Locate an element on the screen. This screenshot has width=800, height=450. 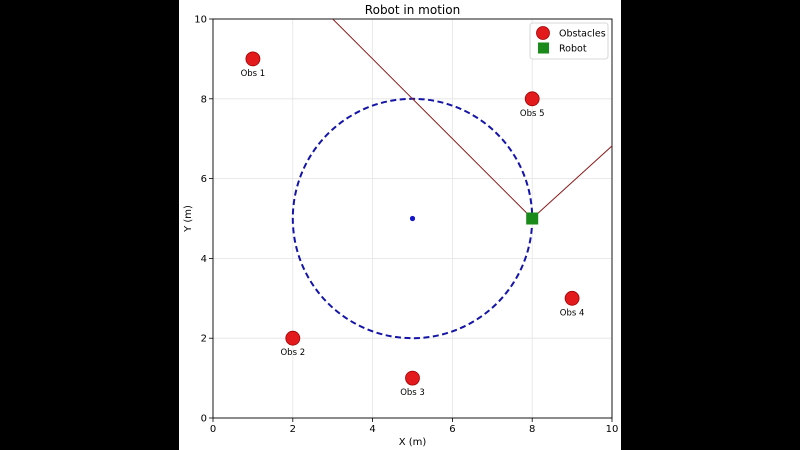
y-tick-label: 6 is located at coordinates (204, 179).